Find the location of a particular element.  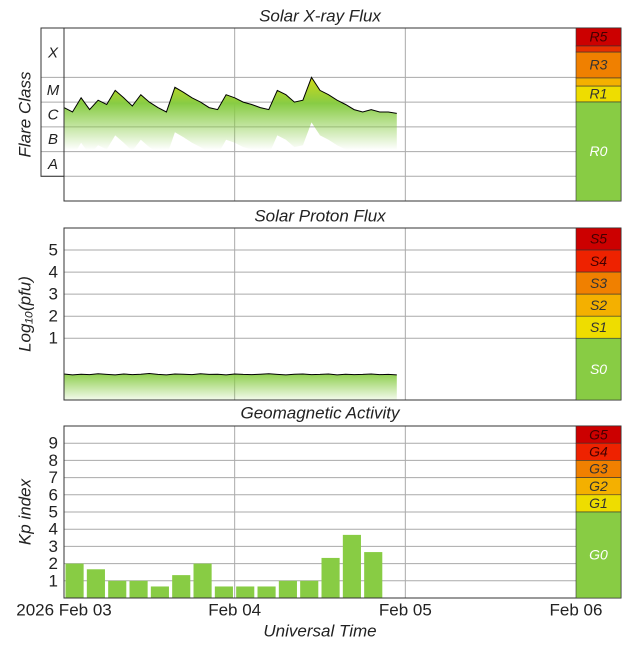

scale-label: S4 is located at coordinates (598, 261).